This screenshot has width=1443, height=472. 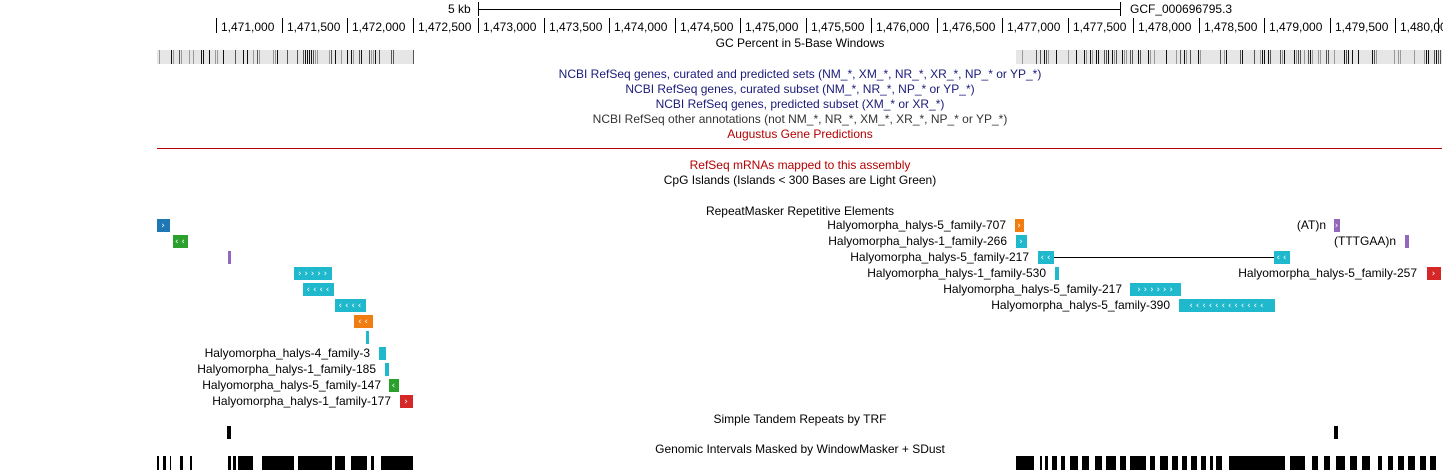 What do you see at coordinates (800, 211) in the screenshot?
I see `repeatmasker-track-label: RepeatMasker Repetitive Elements` at bounding box center [800, 211].